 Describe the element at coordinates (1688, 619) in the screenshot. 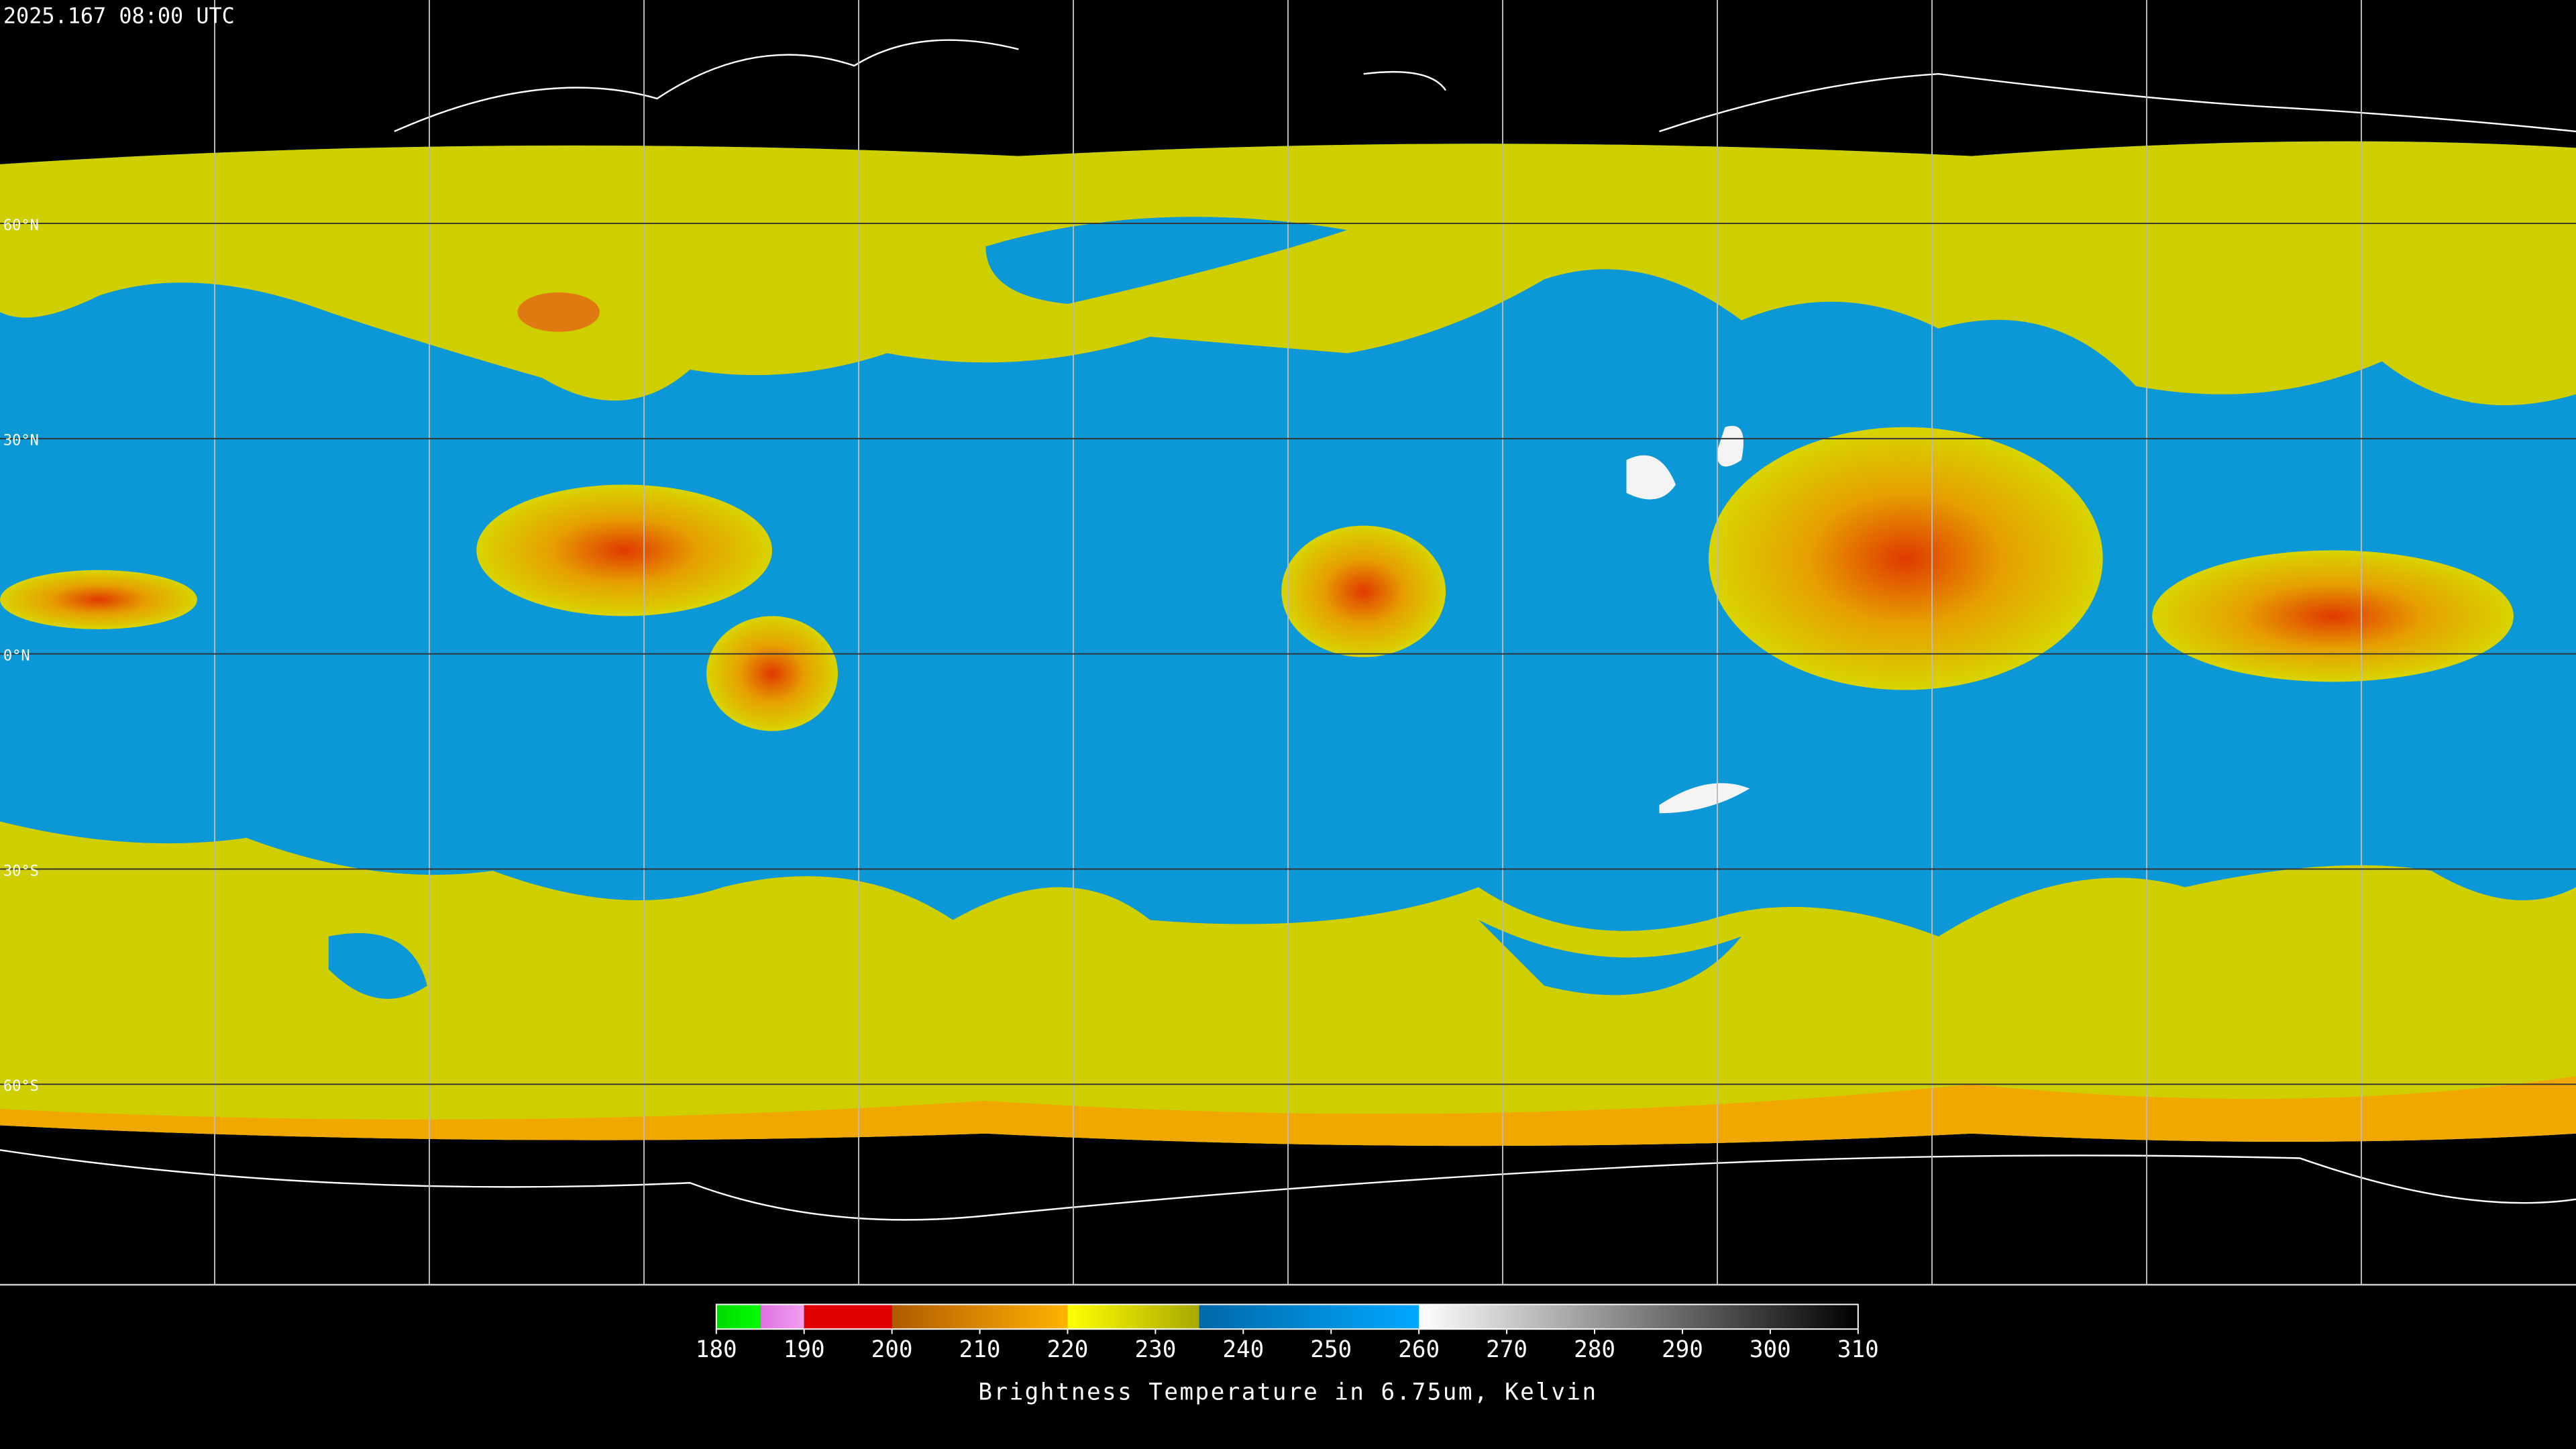

I see `warm-patch` at that location.